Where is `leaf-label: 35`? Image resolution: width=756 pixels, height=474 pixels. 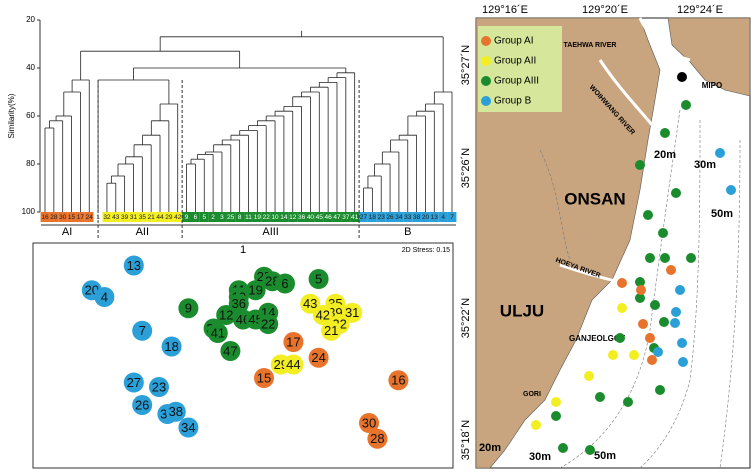 leaf-label: 35 is located at coordinates (143, 217).